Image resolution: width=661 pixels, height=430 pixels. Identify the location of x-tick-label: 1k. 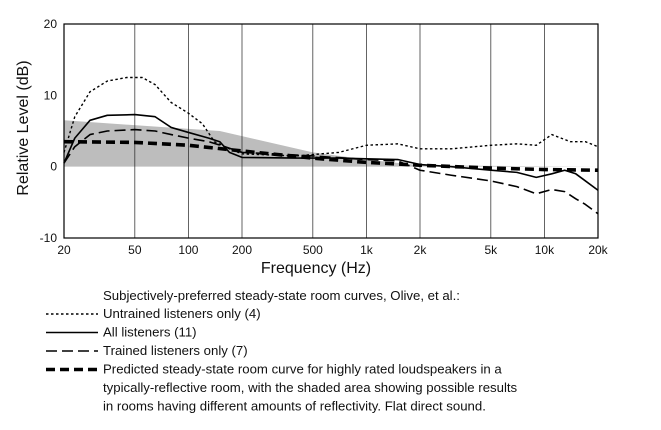
(367, 250).